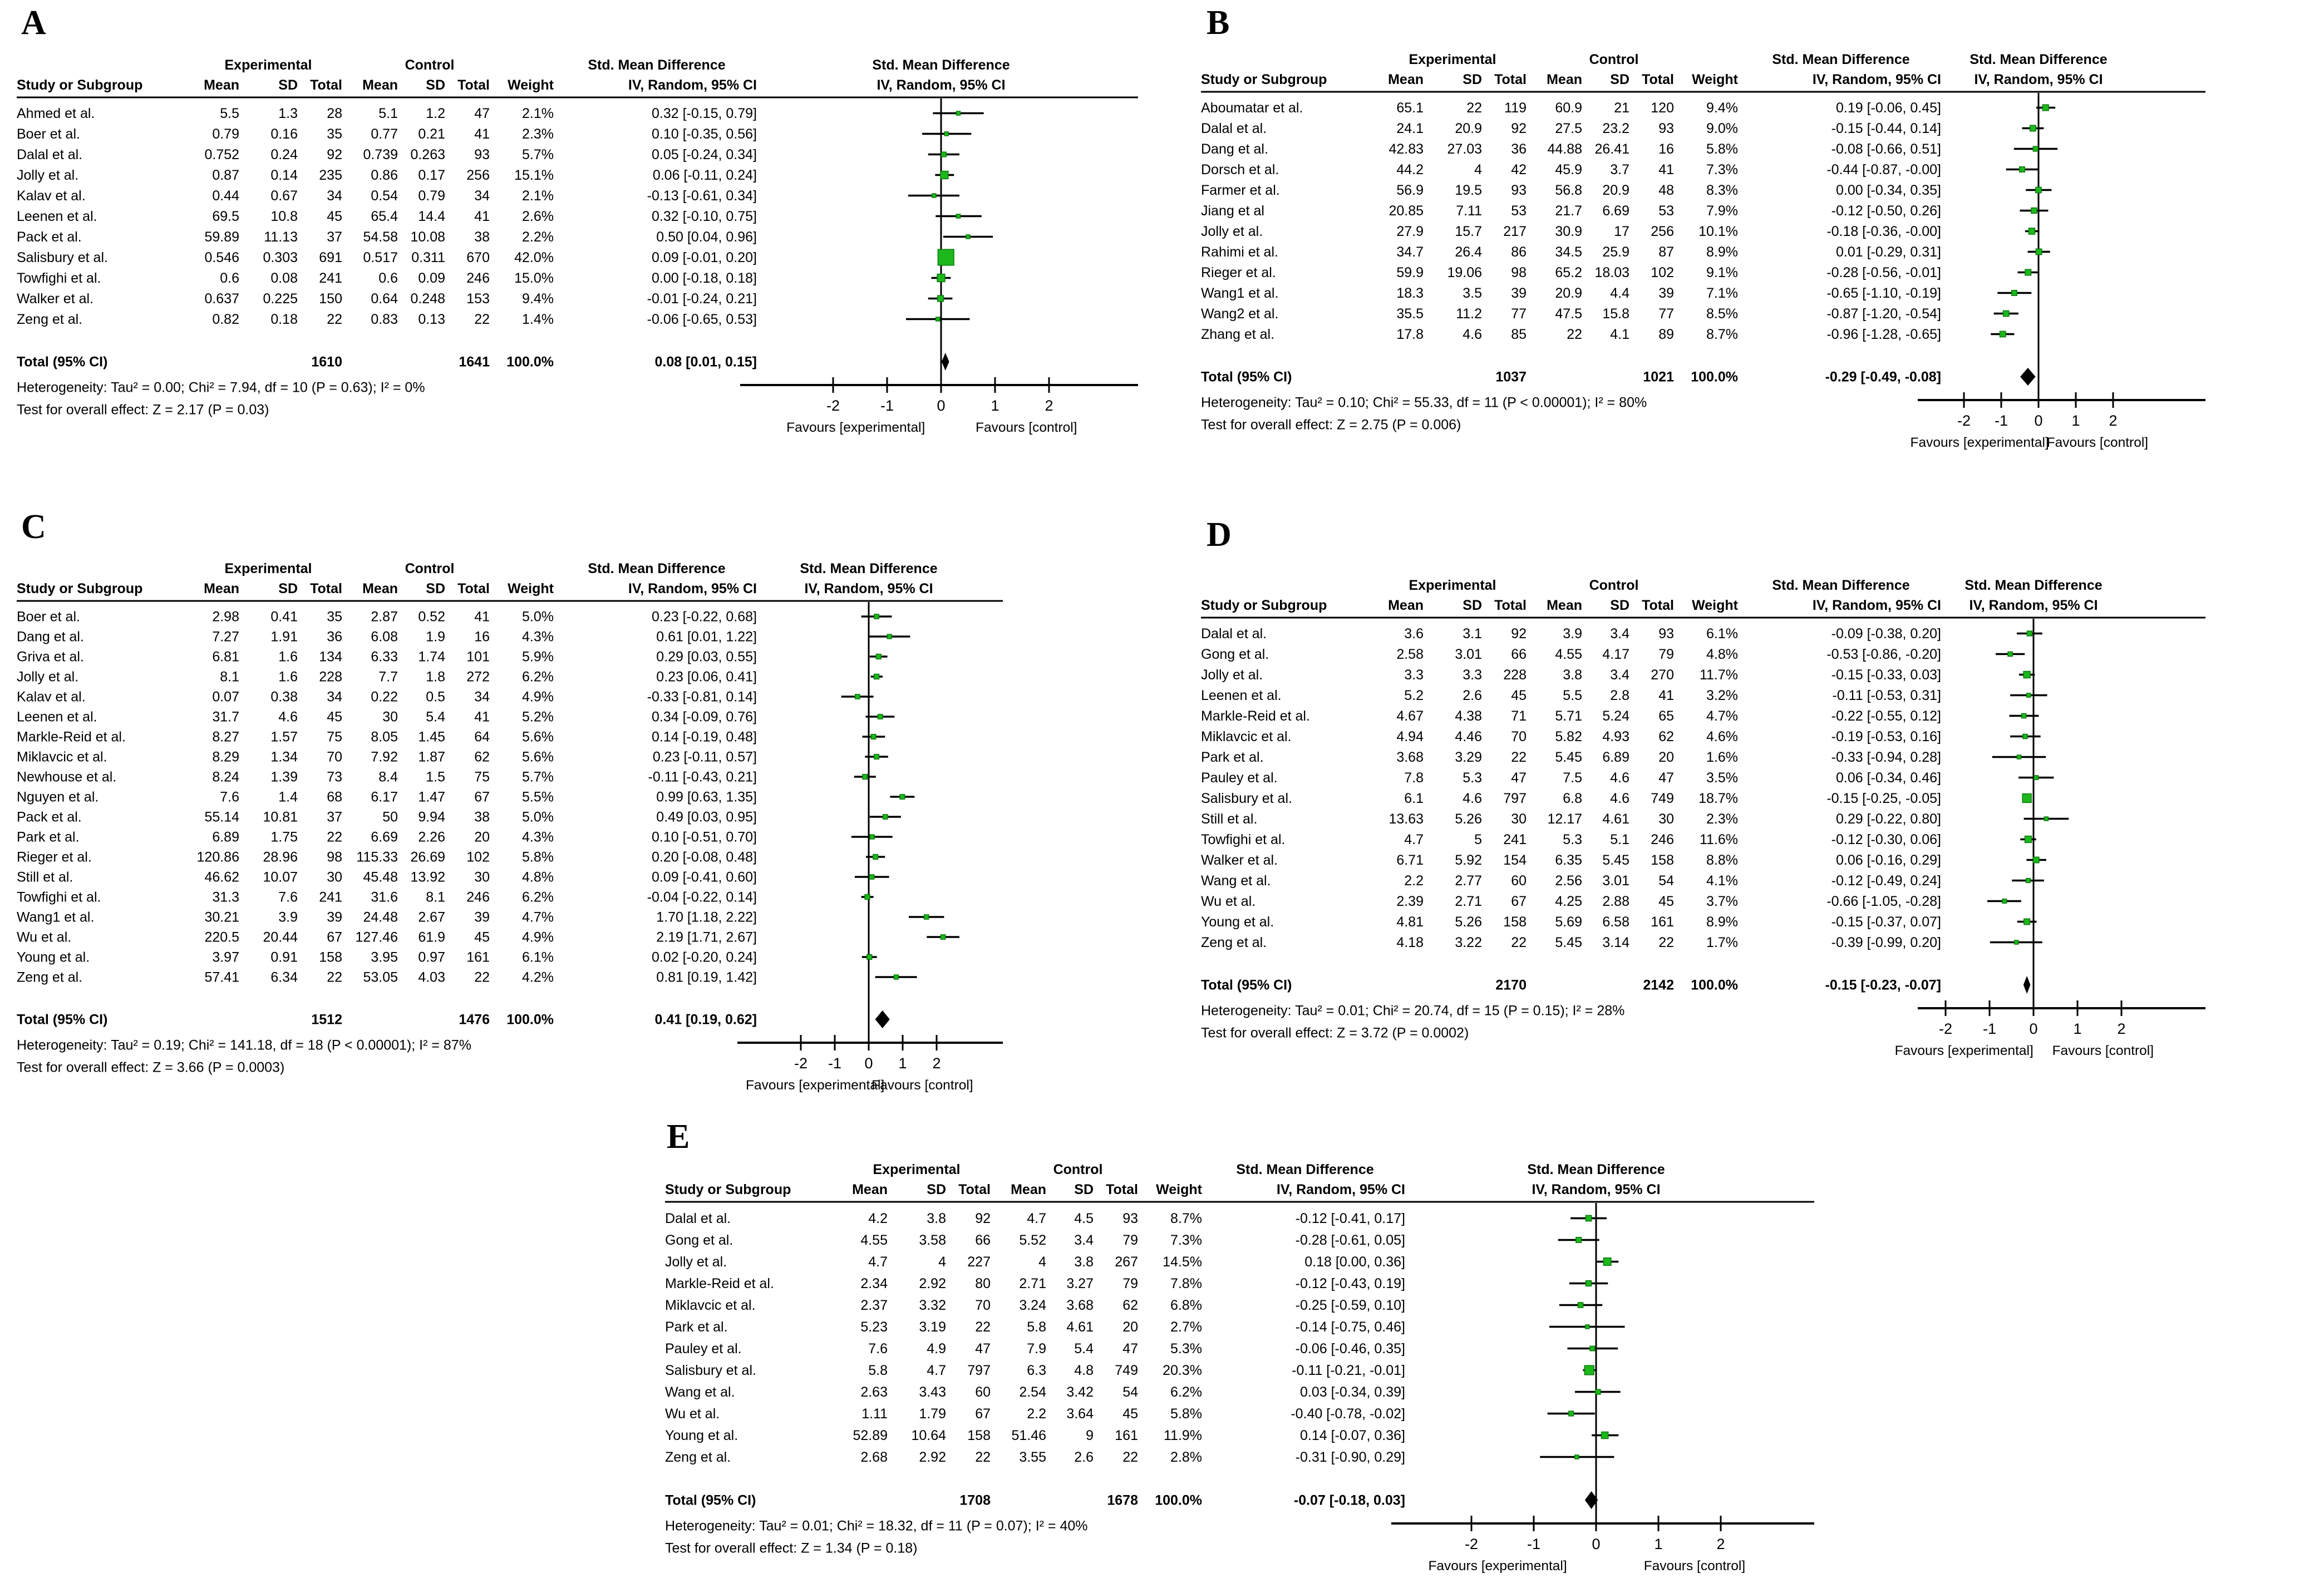  What do you see at coordinates (478, 857) in the screenshot?
I see `ctrl-total-value: 102` at bounding box center [478, 857].